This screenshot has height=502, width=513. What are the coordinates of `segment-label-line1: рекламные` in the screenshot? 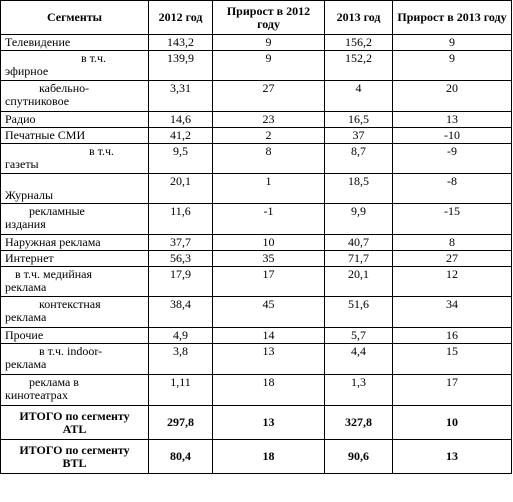 It's located at (57, 211).